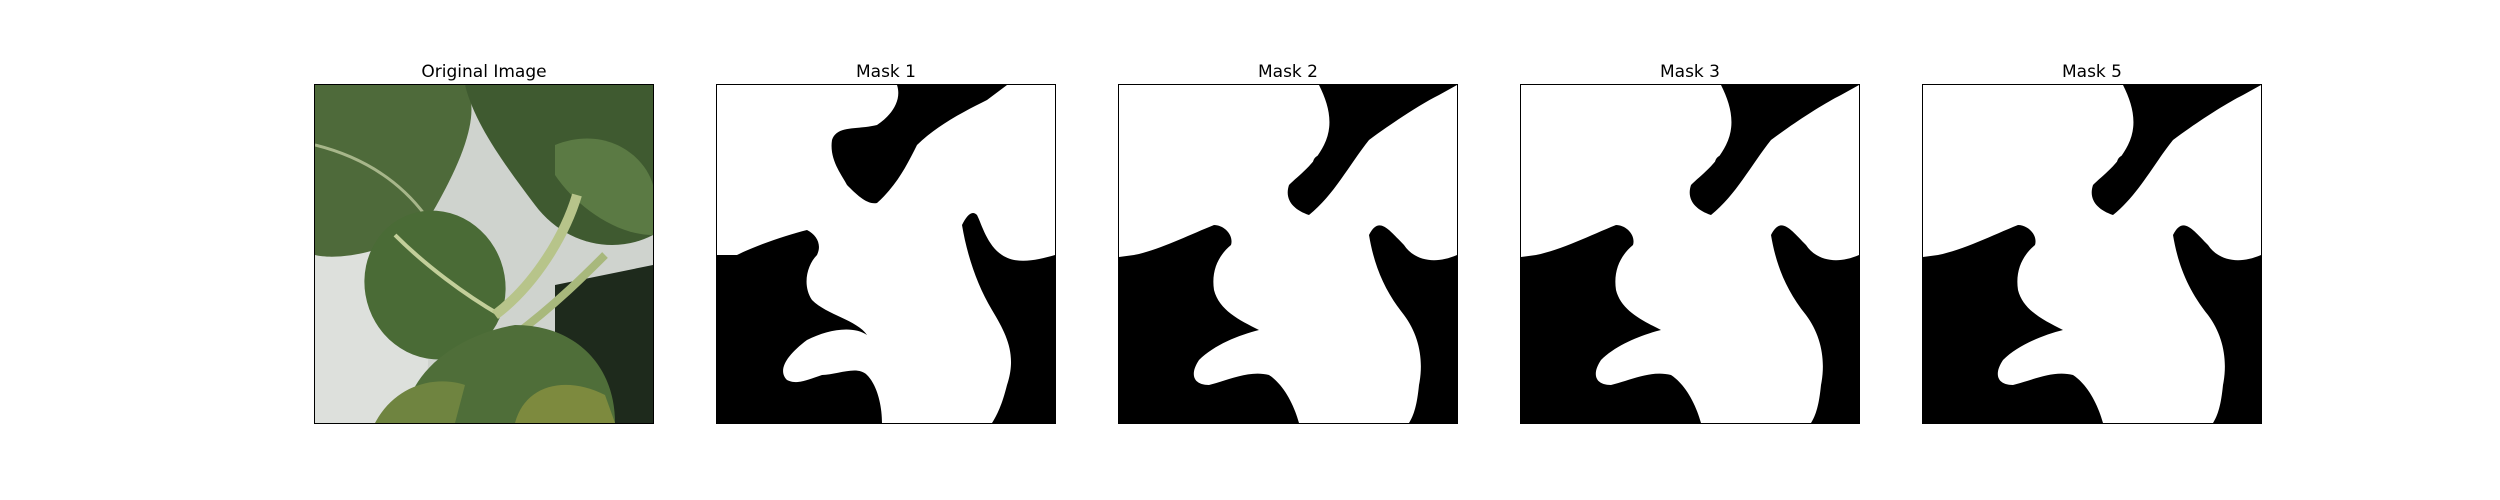 This screenshot has width=2500, height=500. I want to click on mask-2-shape, so click(1288, 254).